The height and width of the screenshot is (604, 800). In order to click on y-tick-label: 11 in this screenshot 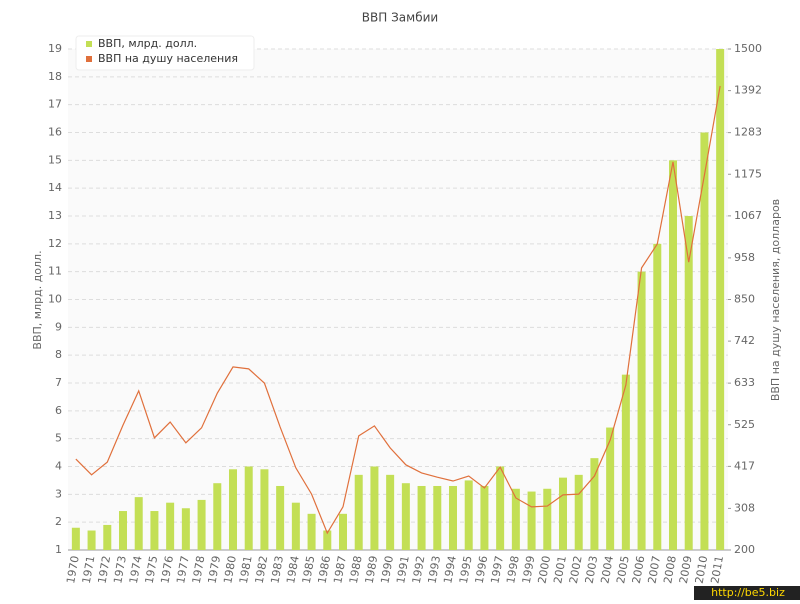, I will do `click(55, 271)`.